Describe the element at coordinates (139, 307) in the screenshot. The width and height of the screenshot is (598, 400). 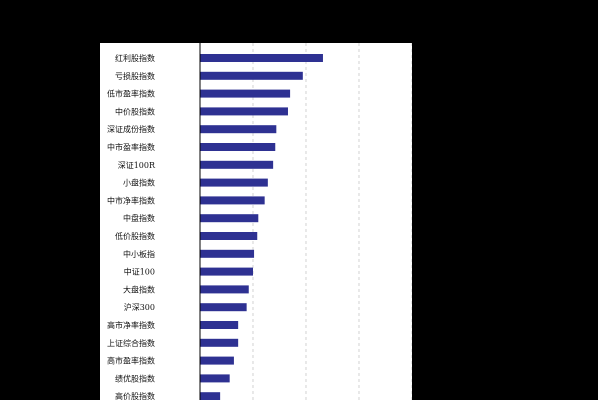
I see `category-label-14: 沪深300` at that location.